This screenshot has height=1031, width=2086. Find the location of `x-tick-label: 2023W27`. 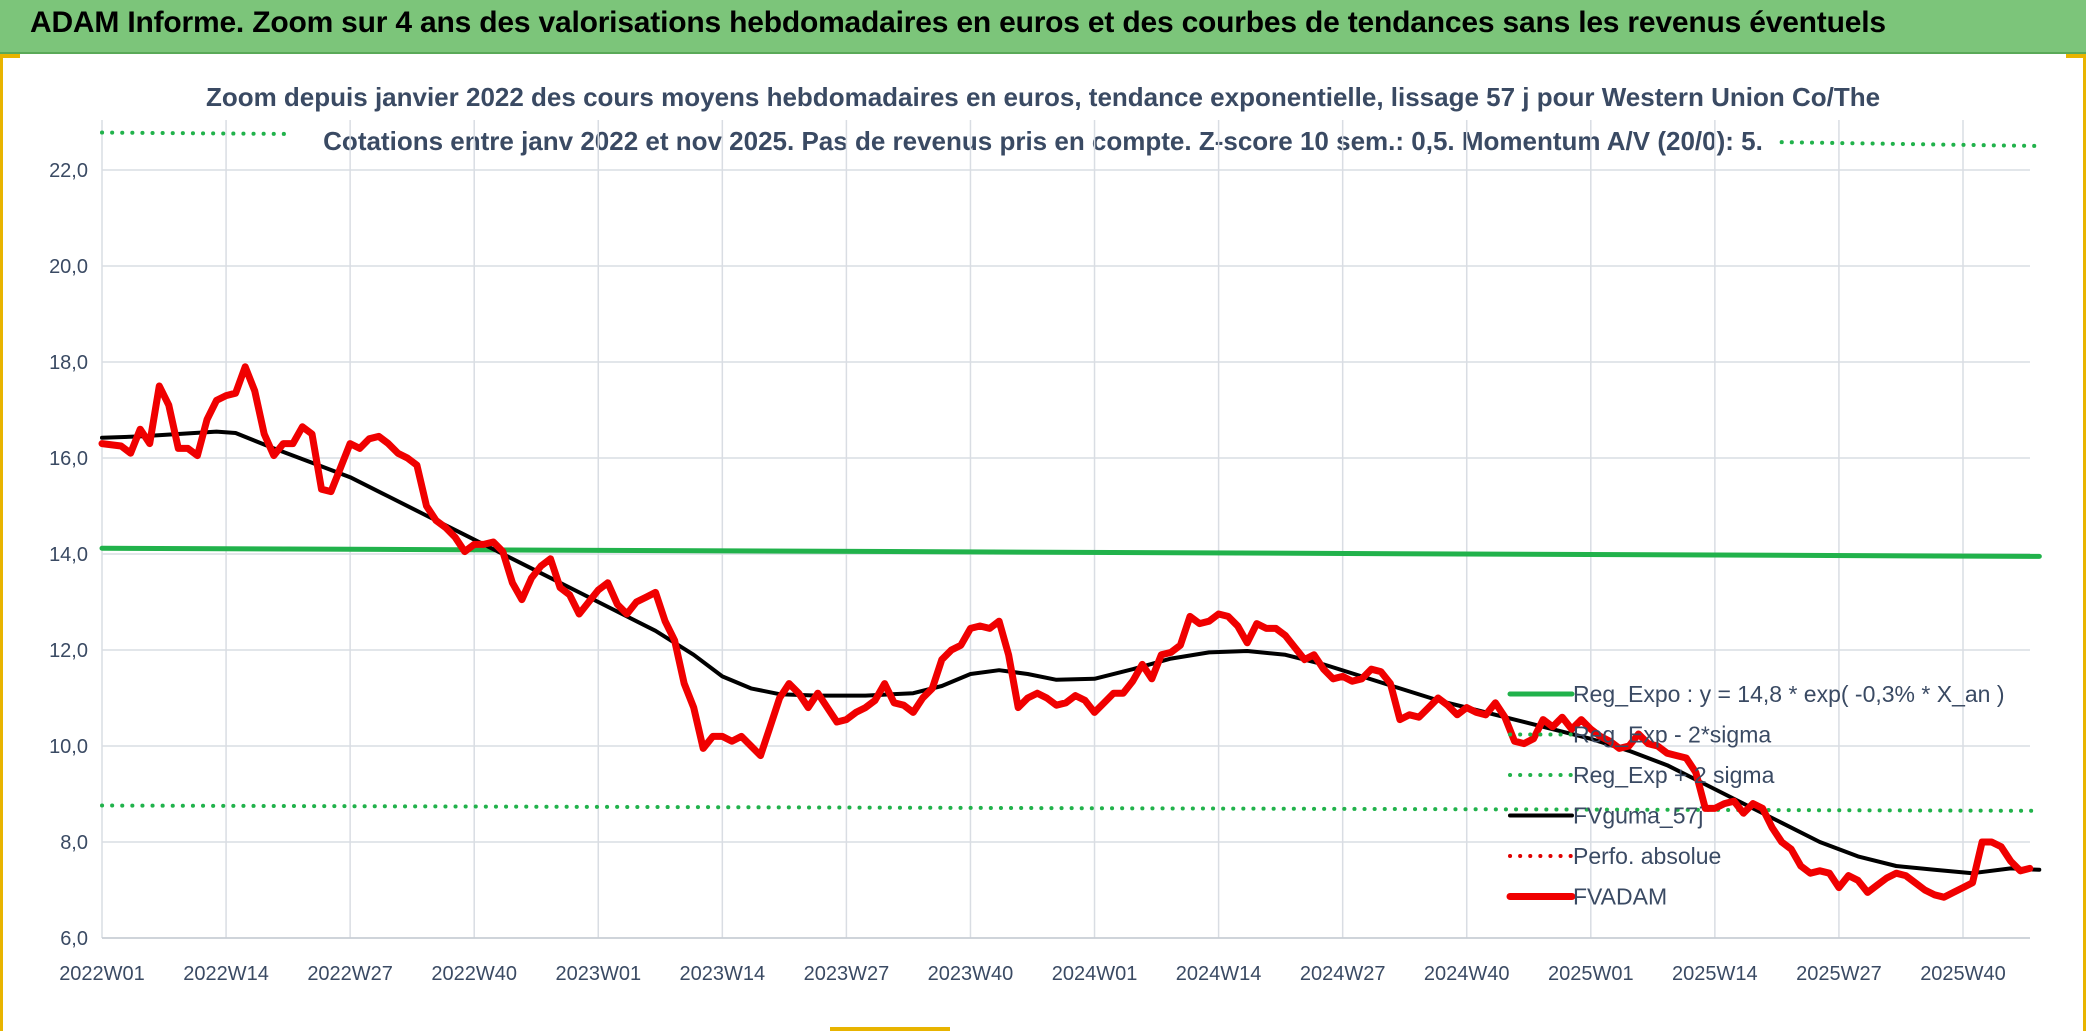

x-tick-label: 2023W27 is located at coordinates (847, 974).